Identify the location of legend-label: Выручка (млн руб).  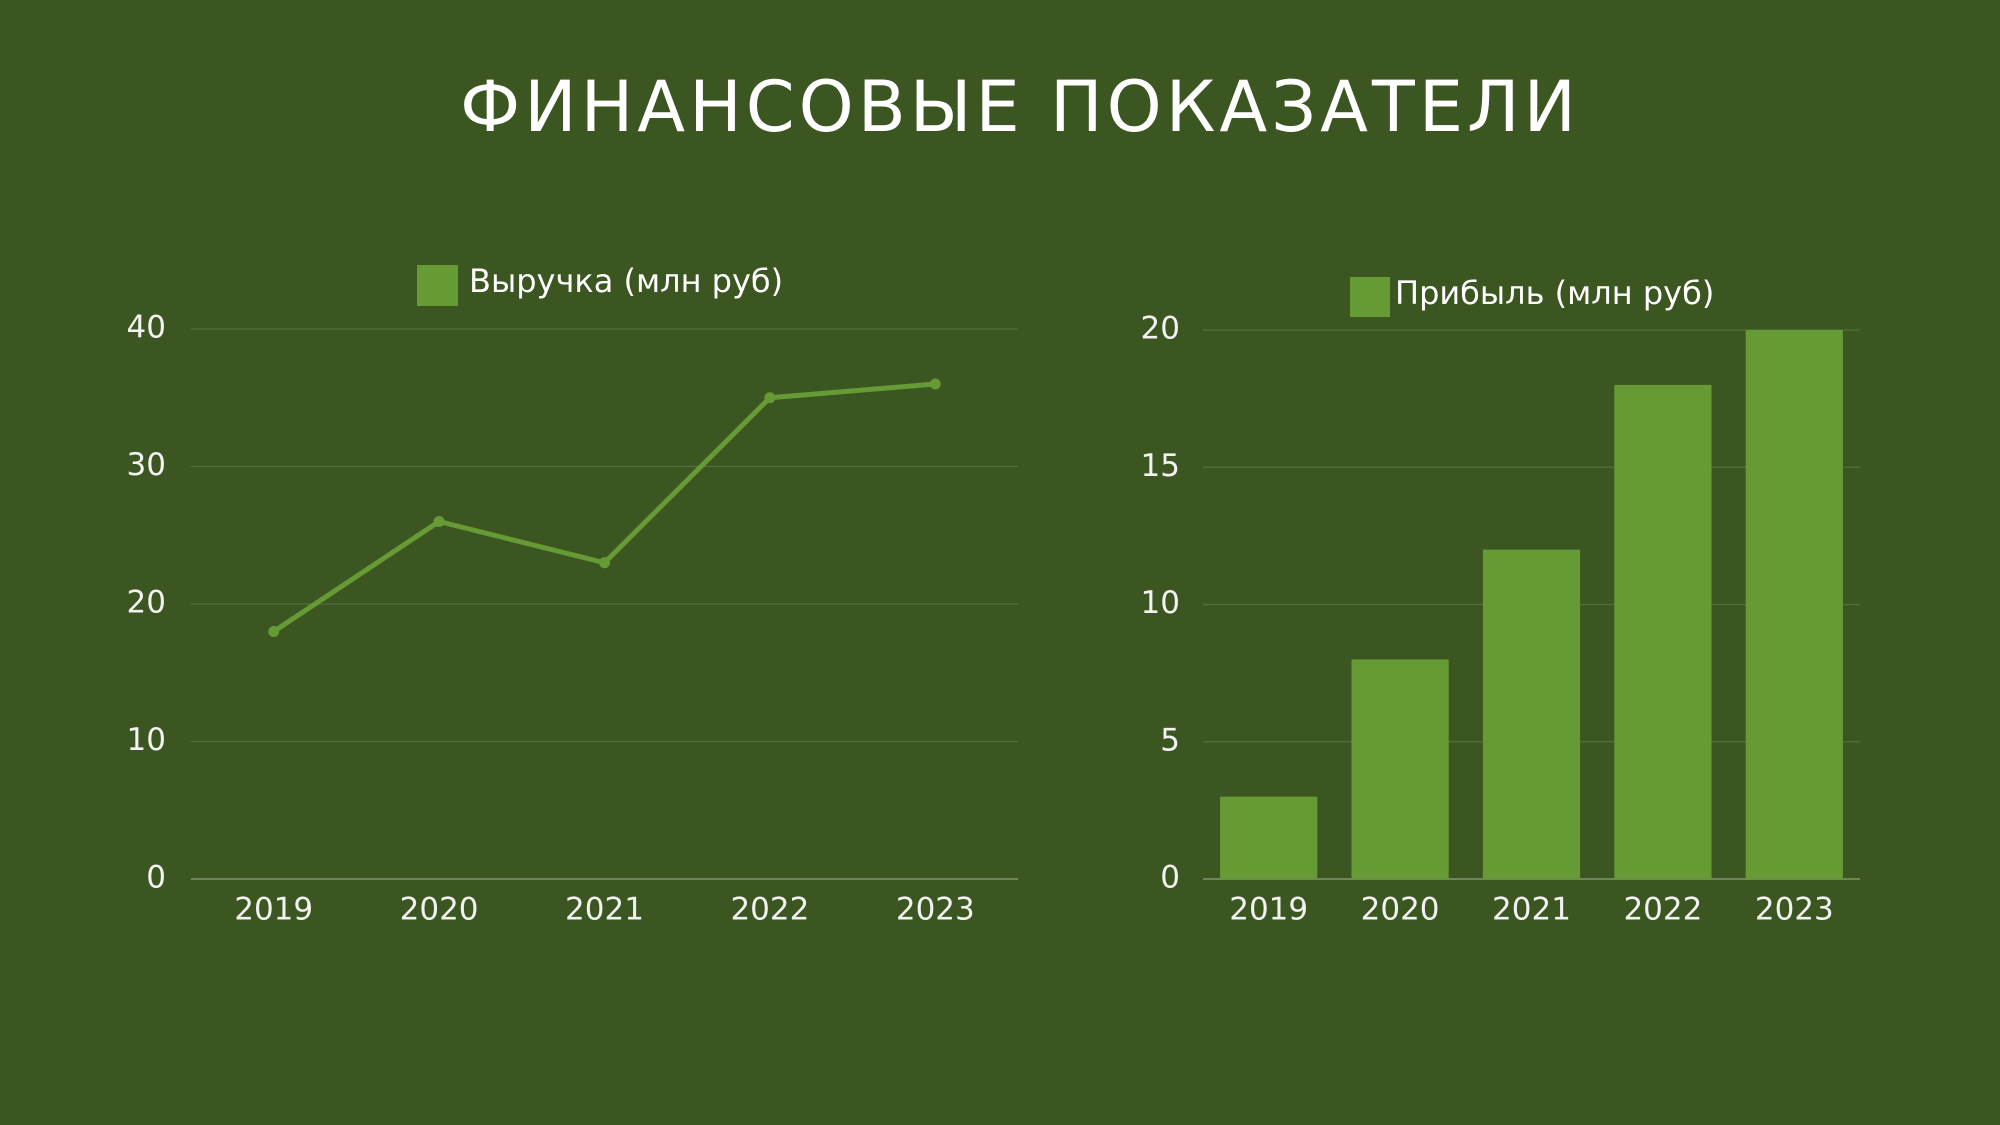
(626, 281).